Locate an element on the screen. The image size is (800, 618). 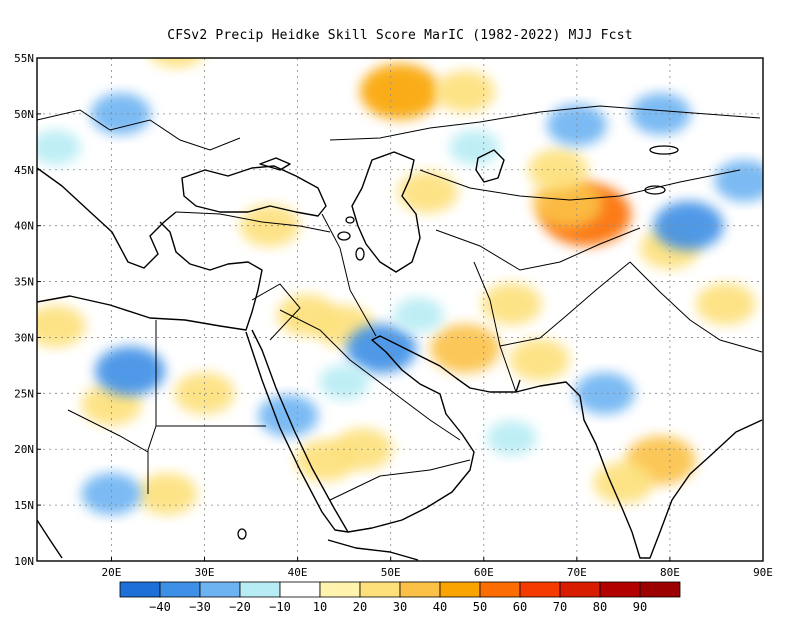
lat-tick-label: 55N is located at coordinates (24, 58).